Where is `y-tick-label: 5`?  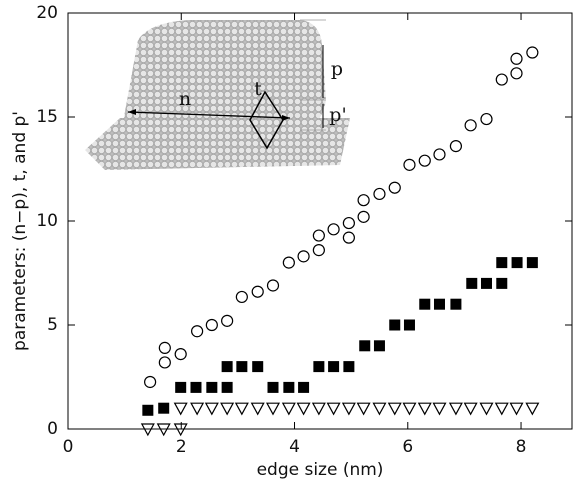
y-tick-label: 5 is located at coordinates (52, 325).